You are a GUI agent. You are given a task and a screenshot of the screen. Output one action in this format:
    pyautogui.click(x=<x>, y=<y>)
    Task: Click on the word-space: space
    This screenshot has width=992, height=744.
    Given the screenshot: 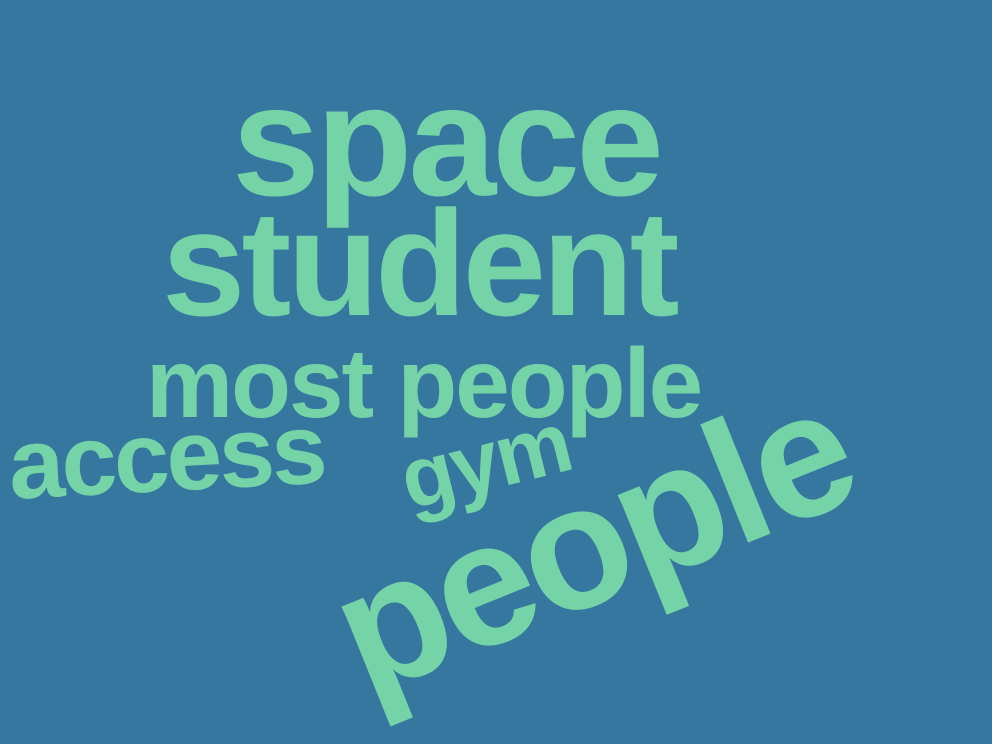 What is the action you would take?
    pyautogui.click(x=448, y=141)
    